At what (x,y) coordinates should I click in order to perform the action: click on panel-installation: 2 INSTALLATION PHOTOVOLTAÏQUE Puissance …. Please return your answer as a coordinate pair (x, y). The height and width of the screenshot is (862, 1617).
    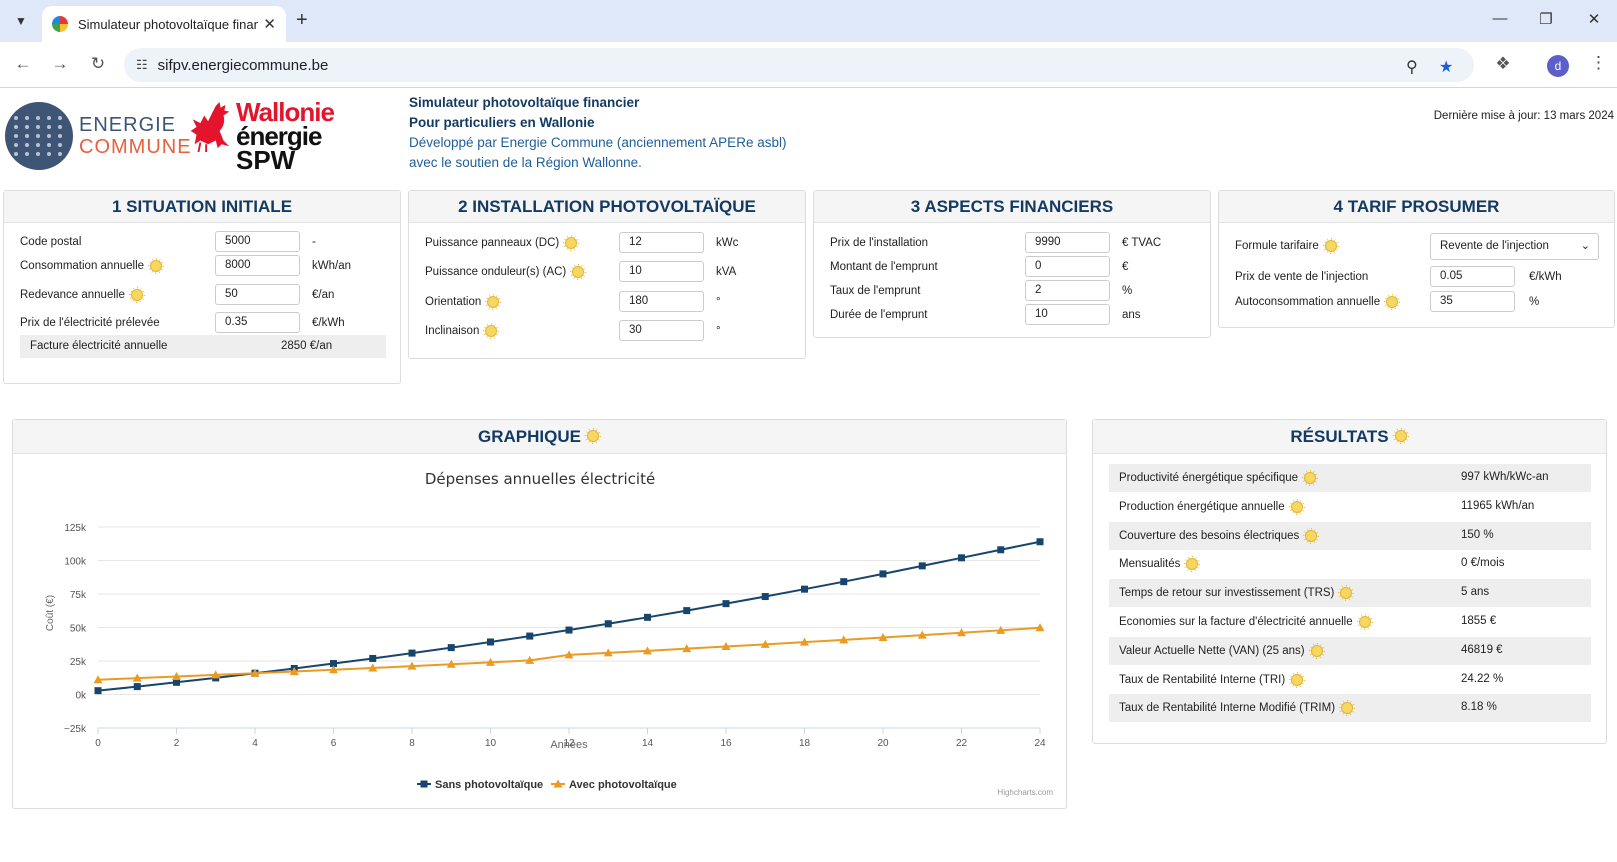
    Looking at the image, I should click on (607, 274).